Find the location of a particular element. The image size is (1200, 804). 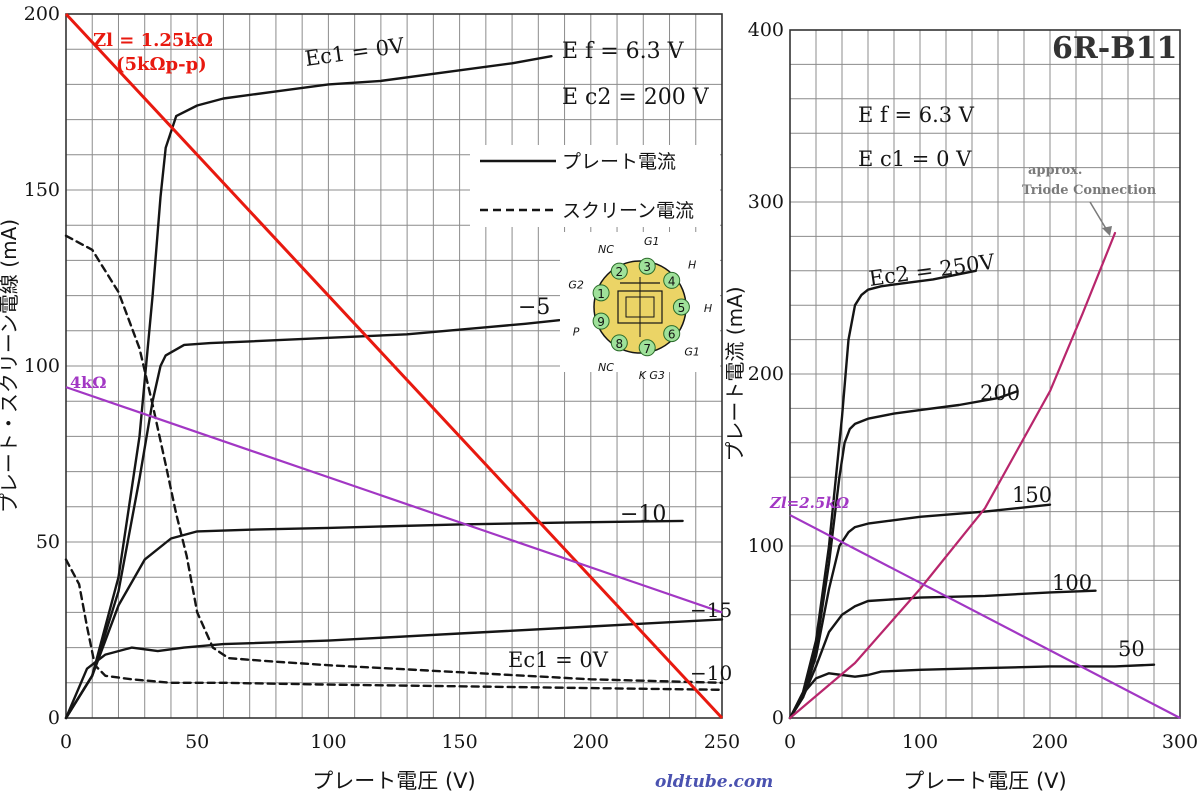

load-line-label: 4kΩ is located at coordinates (88, 382).